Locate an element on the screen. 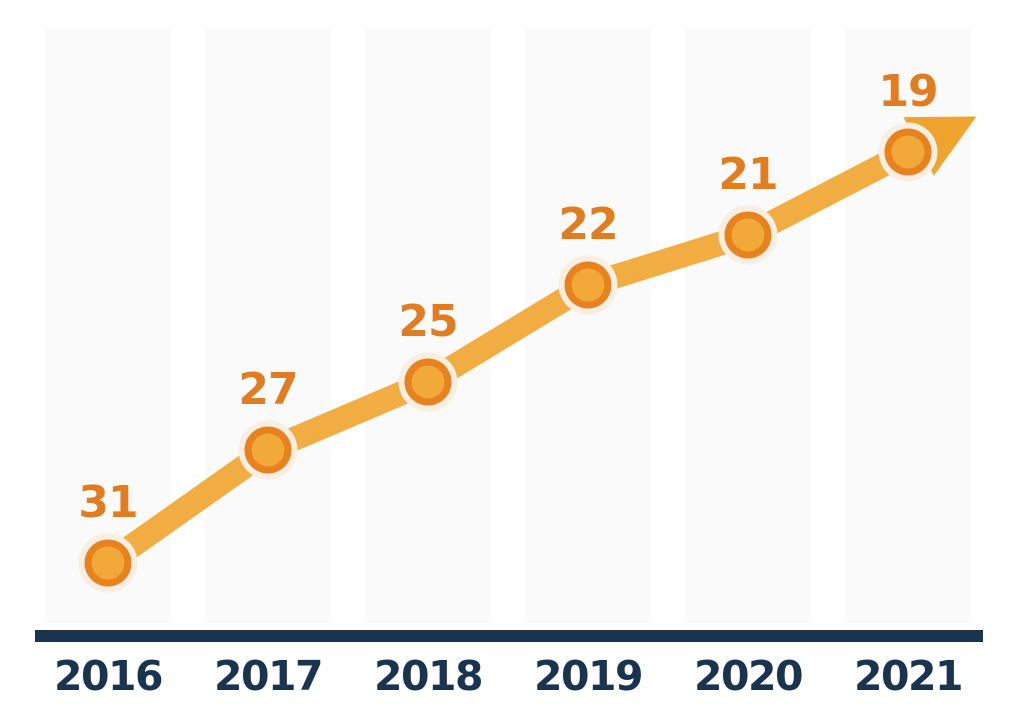 The height and width of the screenshot is (719, 1017). x-axis-label: 2017 is located at coordinates (268, 676).